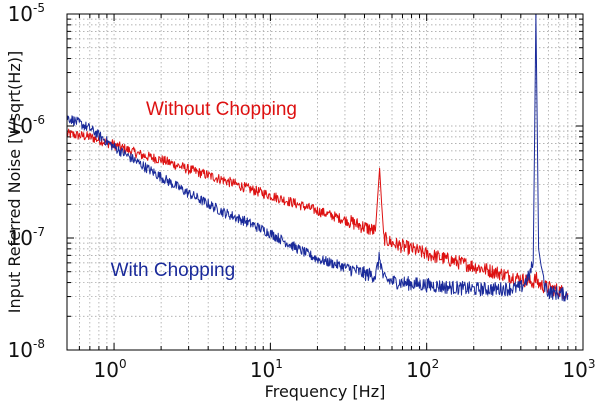  What do you see at coordinates (173, 270) in the screenshot?
I see `annotation-with-chopping: With Chopping` at bounding box center [173, 270].